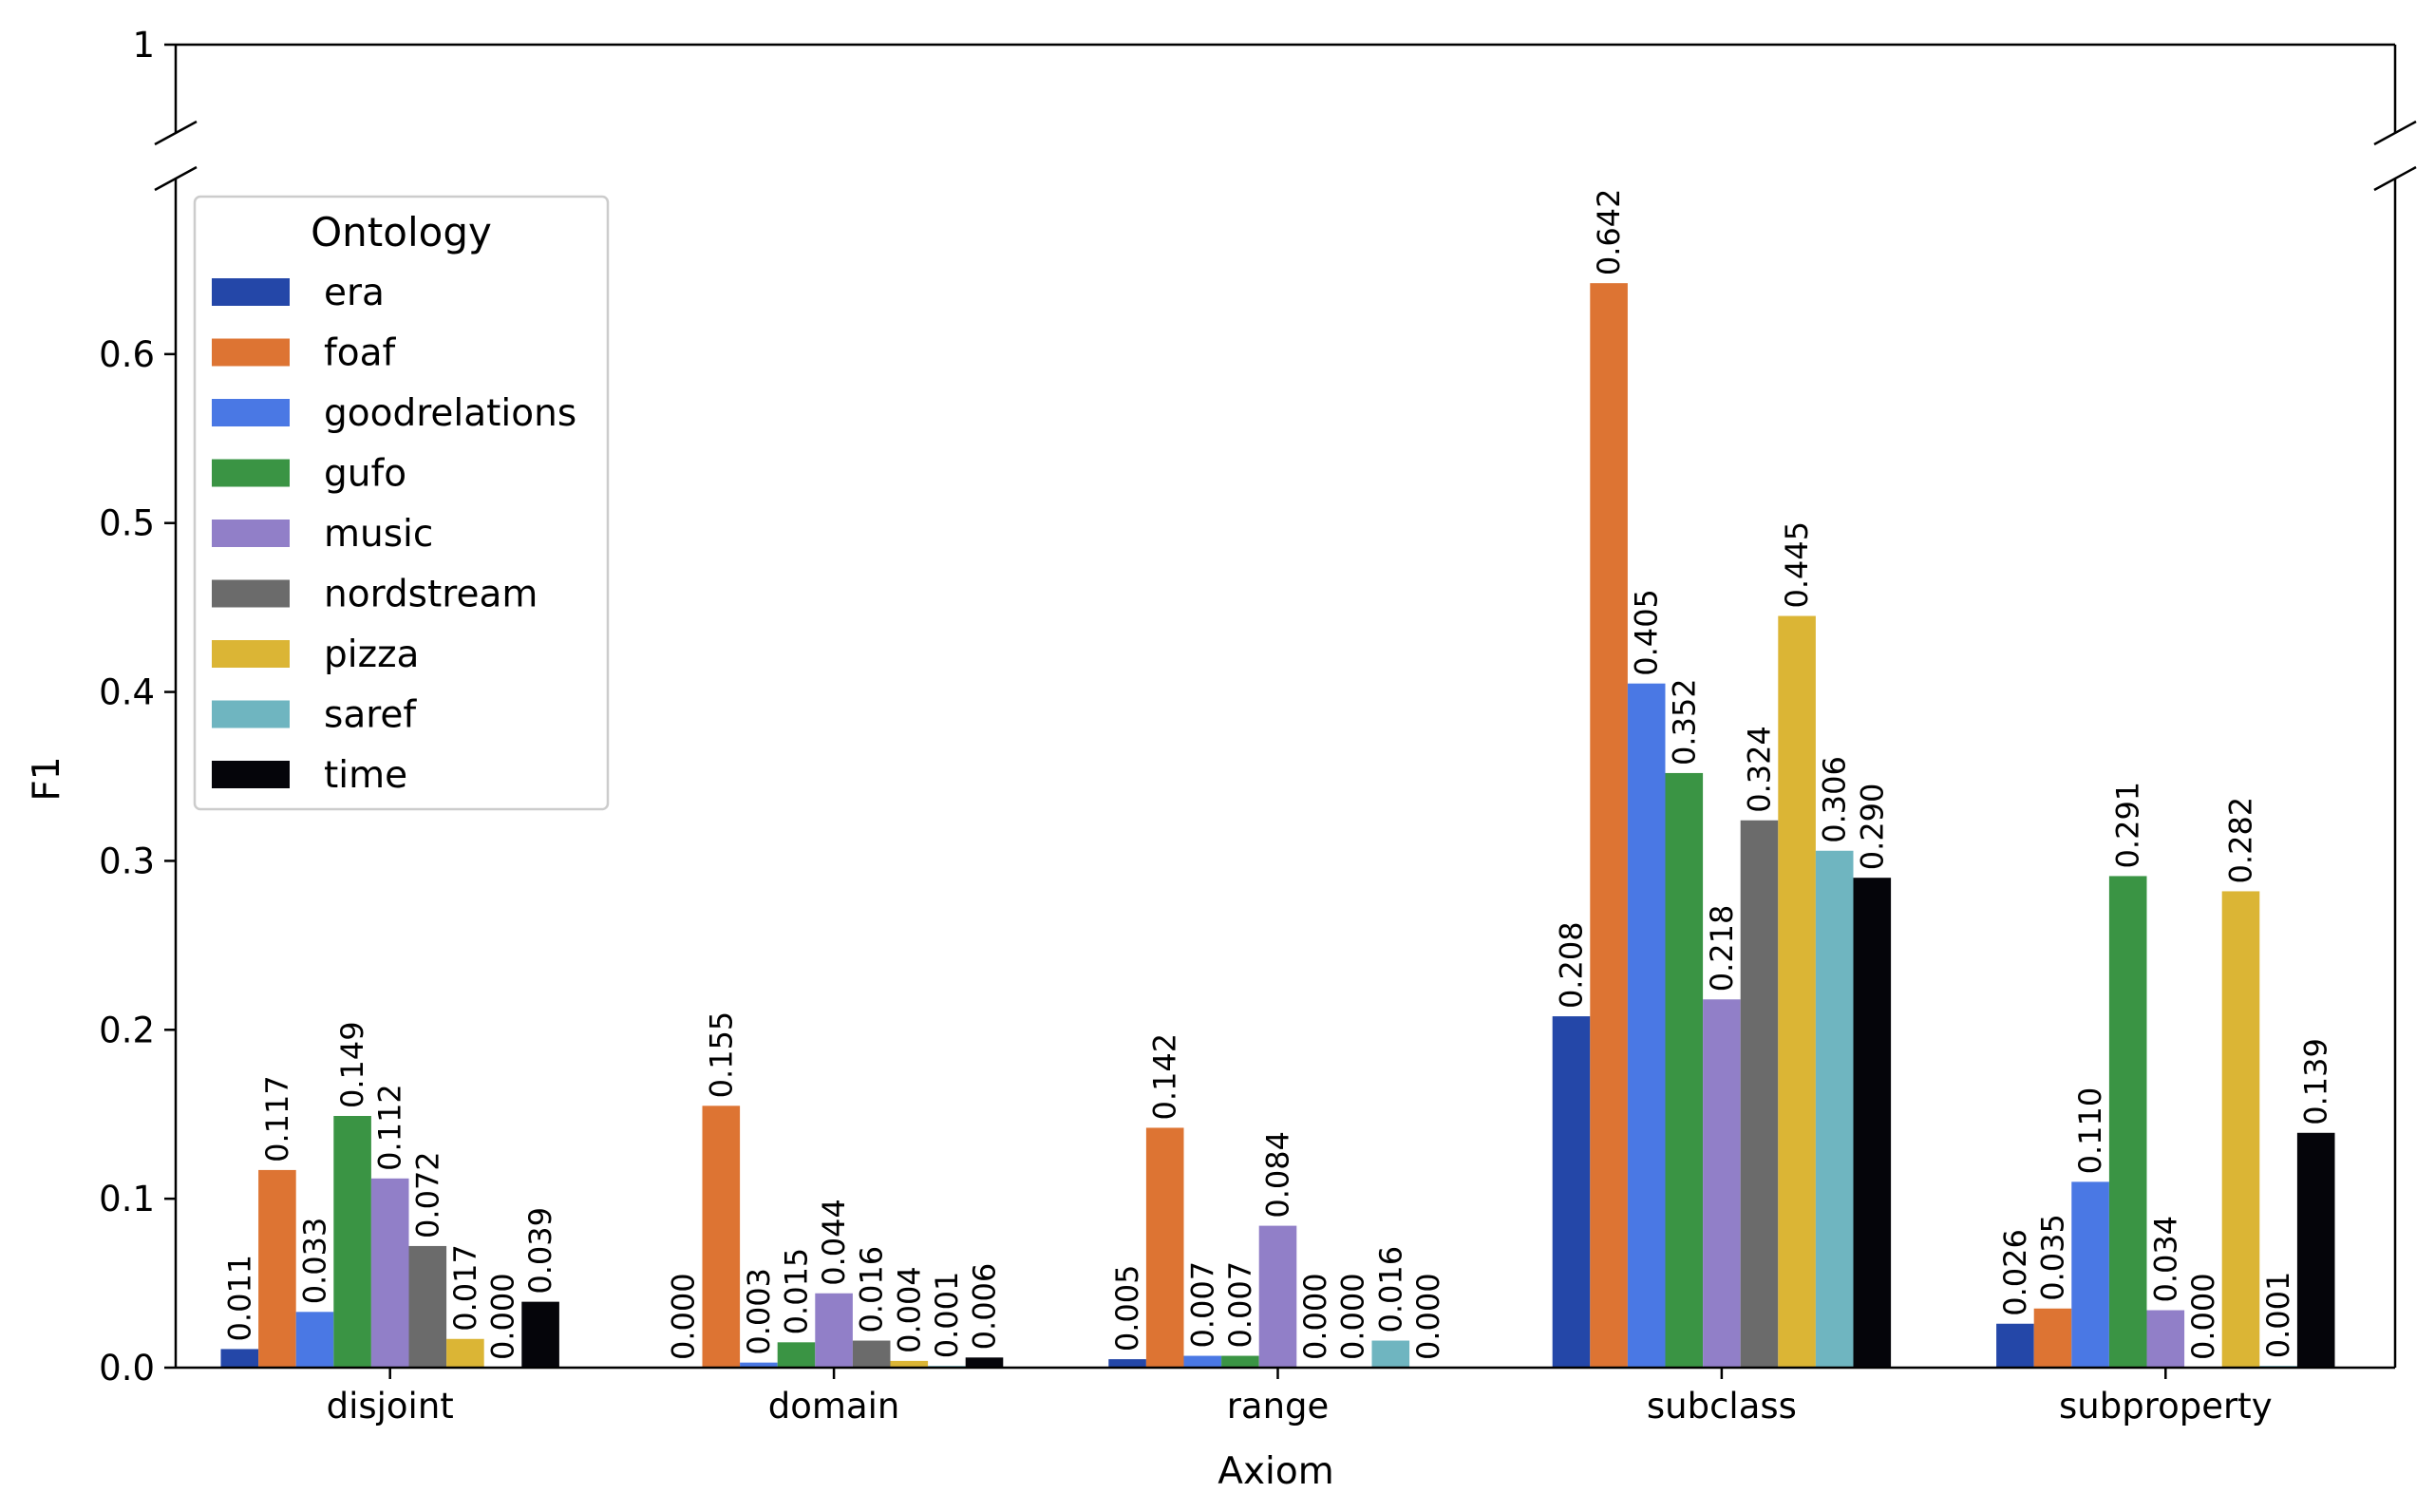 The height and width of the screenshot is (1512, 2435). I want to click on bar-goodrelations-range, so click(1202, 1362).